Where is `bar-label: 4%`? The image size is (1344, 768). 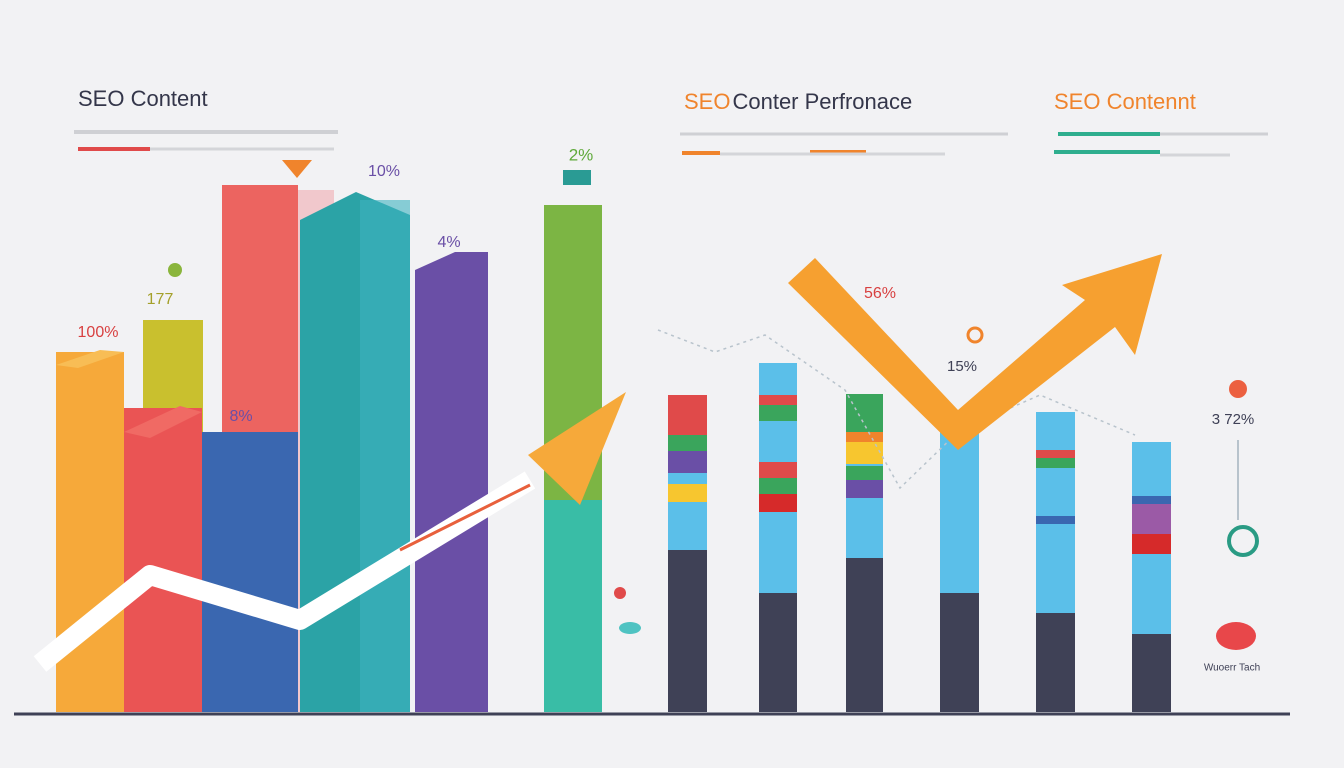
bar-label: 4% is located at coordinates (448, 242).